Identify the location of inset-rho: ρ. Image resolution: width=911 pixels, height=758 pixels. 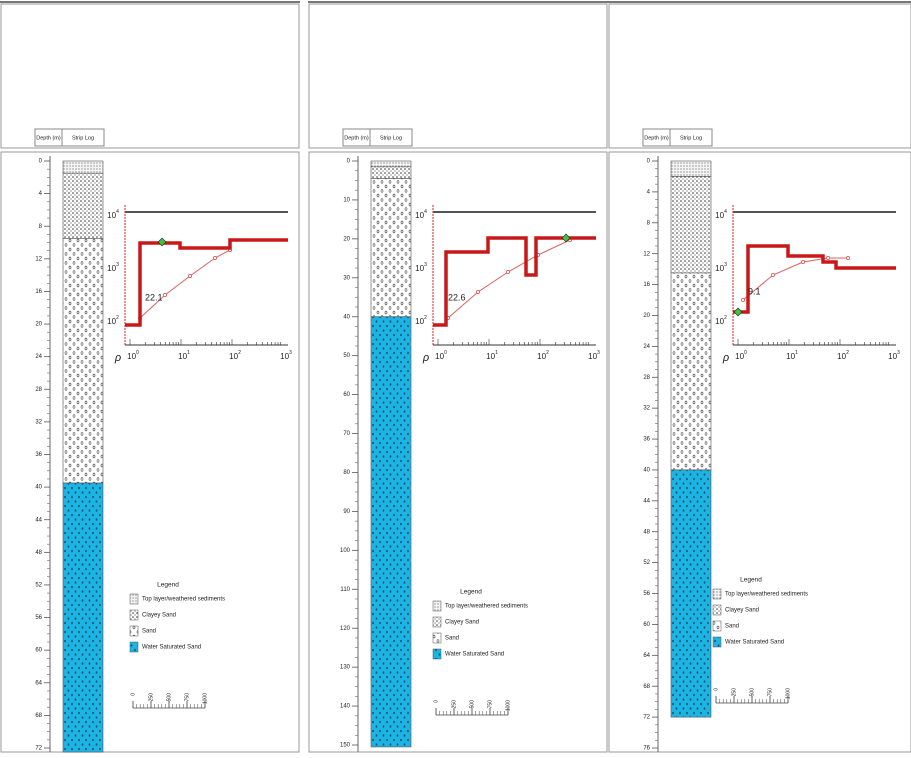
(425, 358).